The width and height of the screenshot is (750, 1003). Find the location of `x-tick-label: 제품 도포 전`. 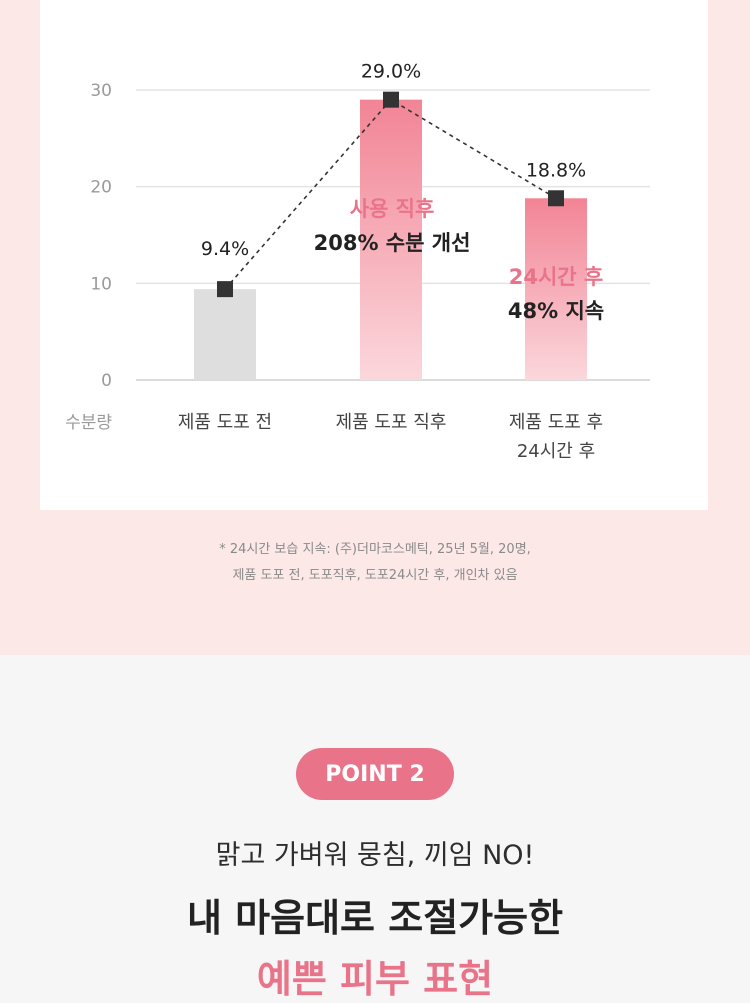

x-tick-label: 제품 도포 전 is located at coordinates (225, 422).